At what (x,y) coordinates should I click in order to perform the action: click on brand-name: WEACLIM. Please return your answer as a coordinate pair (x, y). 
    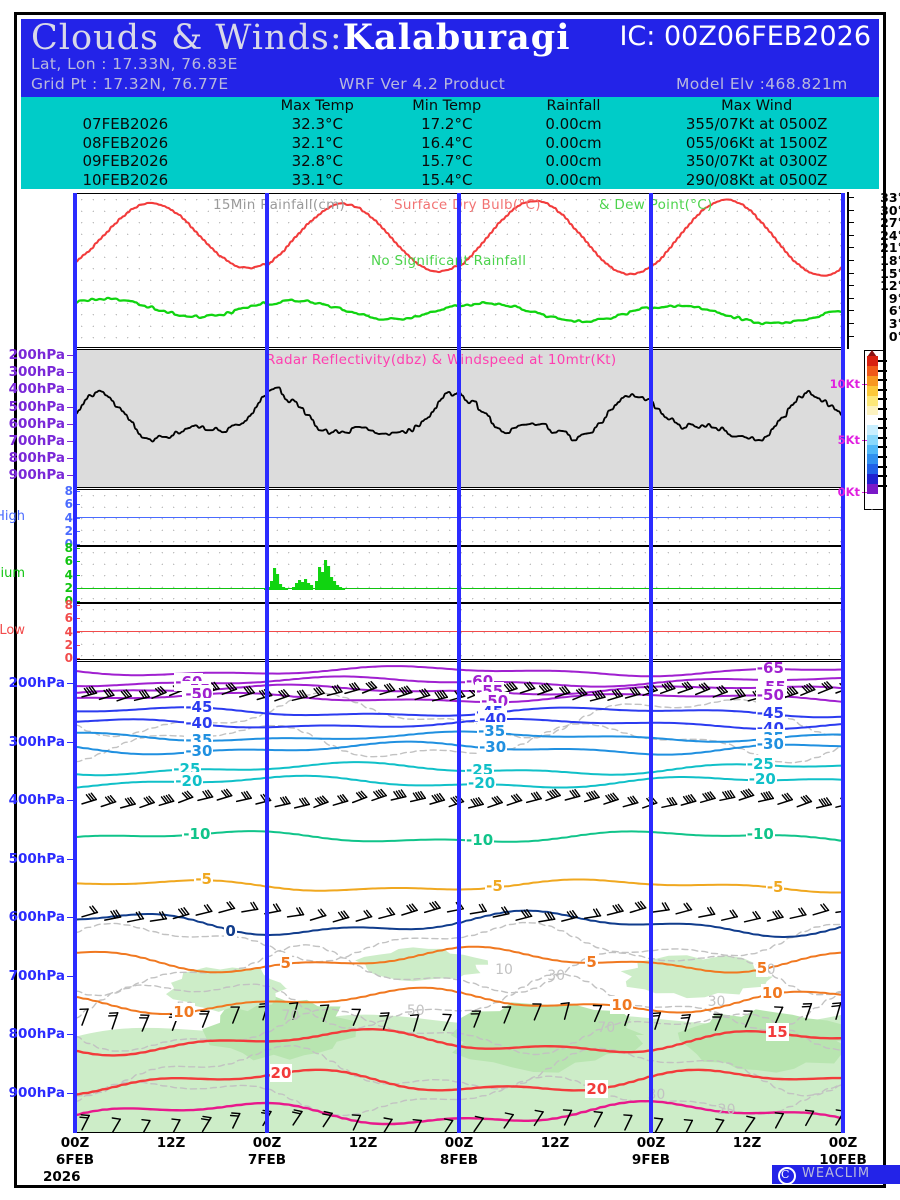
    Looking at the image, I should click on (836, 1173).